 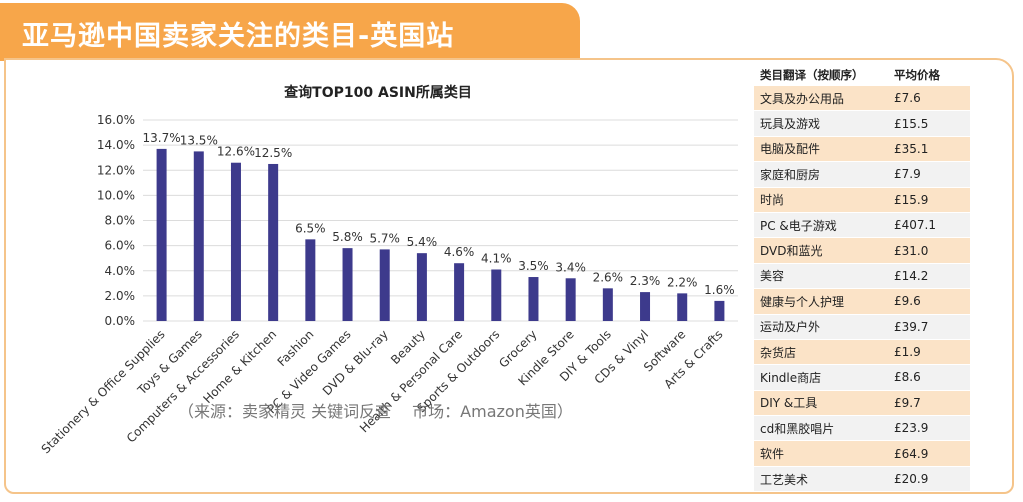 What do you see at coordinates (459, 252) in the screenshot?
I see `data-label: 4.6%` at bounding box center [459, 252].